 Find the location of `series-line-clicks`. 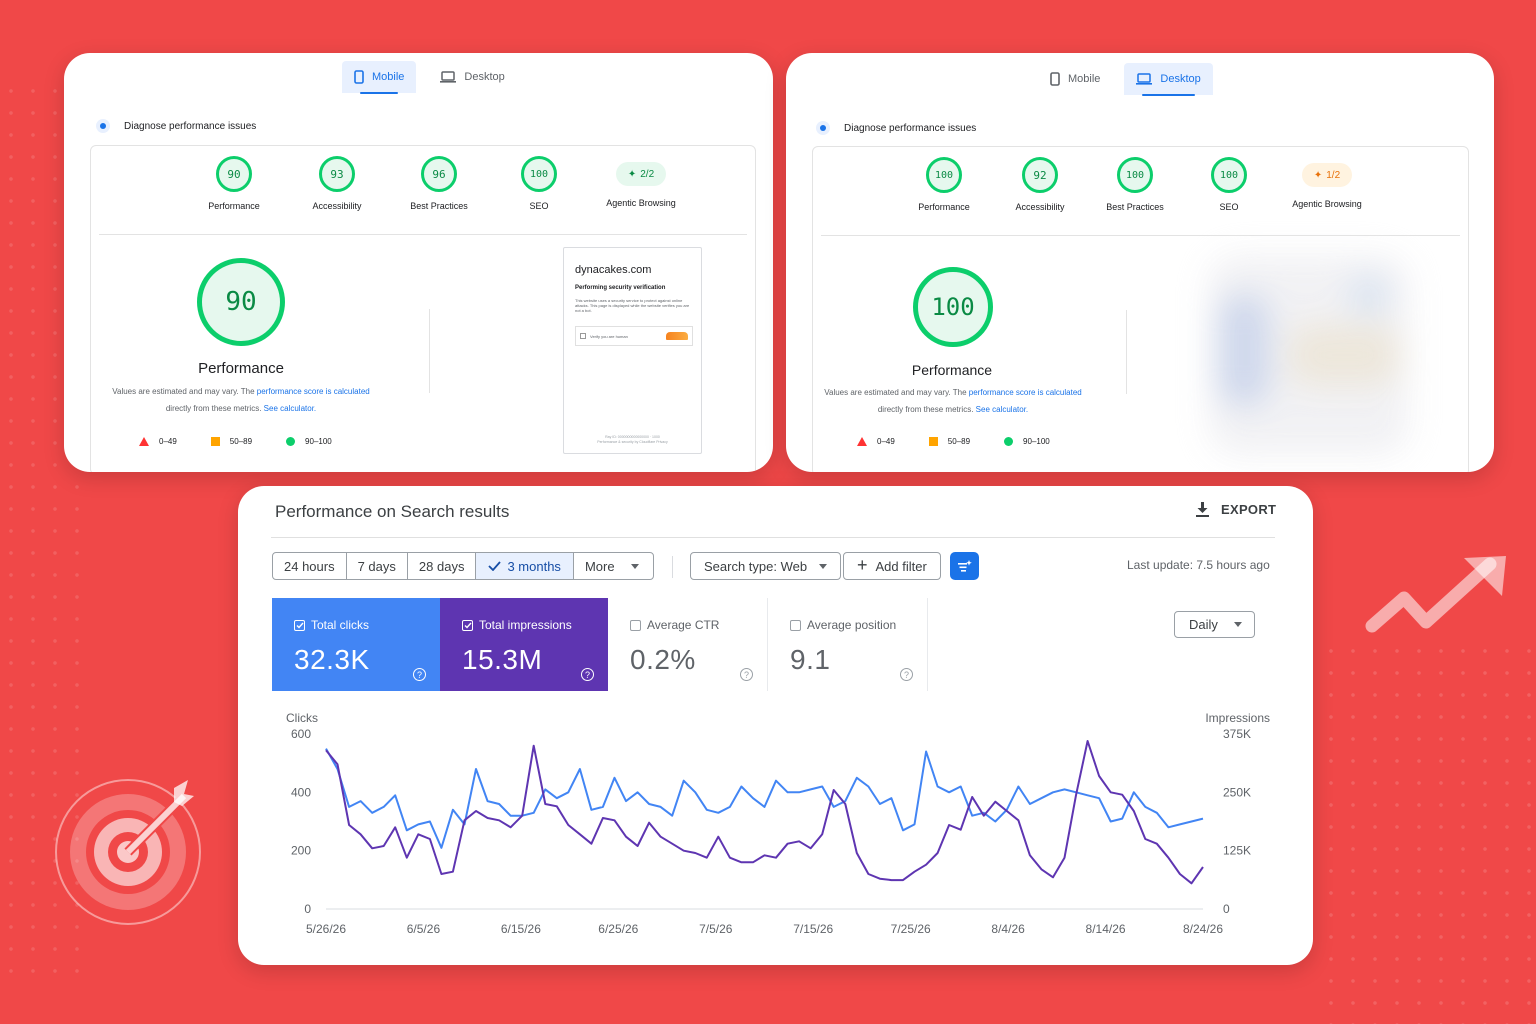

series-line-clicks is located at coordinates (764, 798).